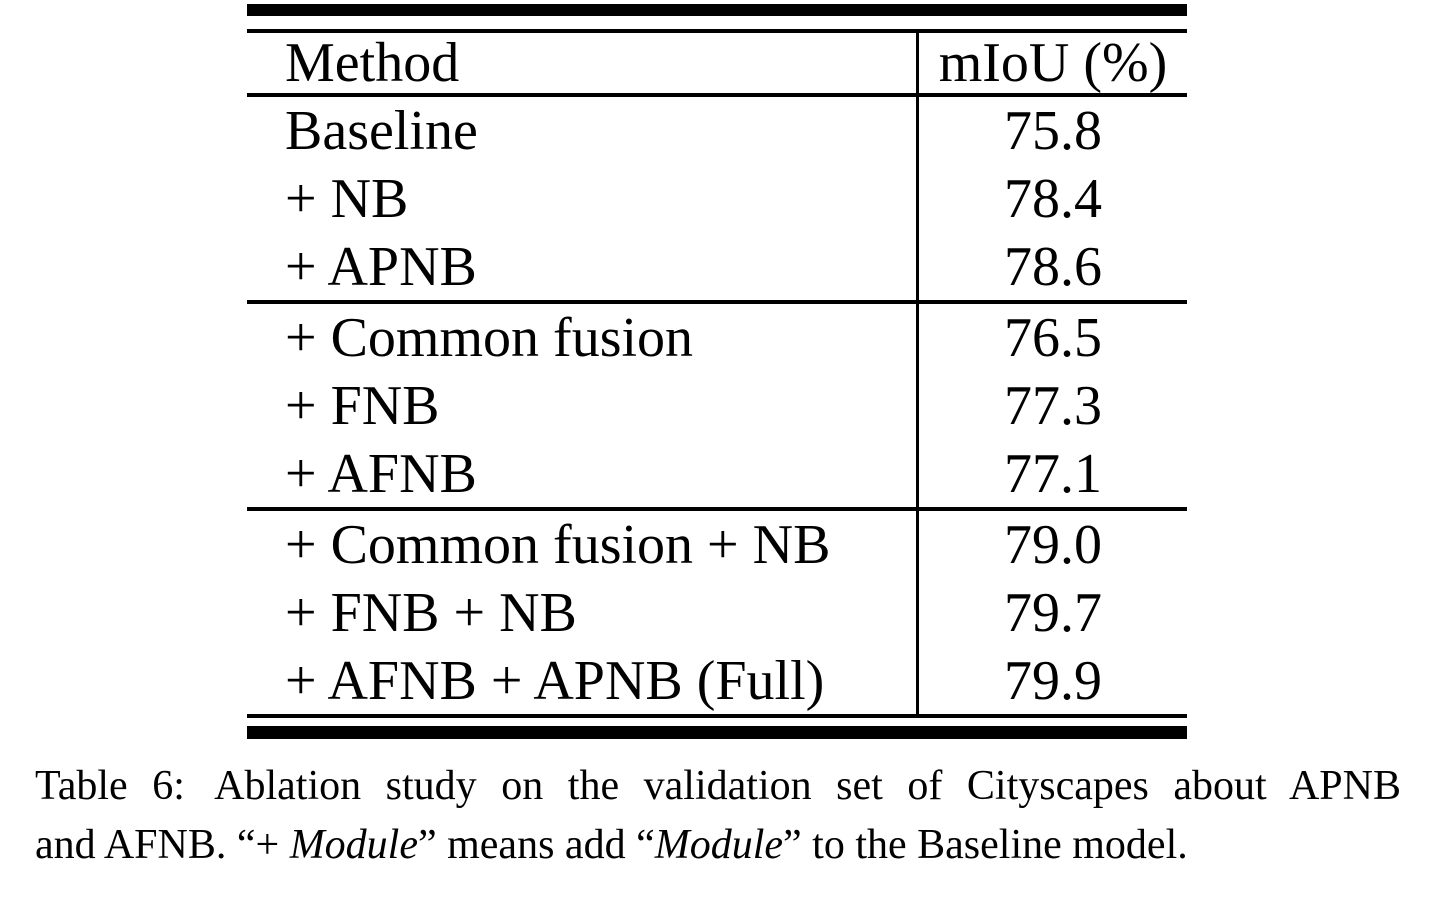 The height and width of the screenshot is (897, 1436). Describe the element at coordinates (583, 63) in the screenshot. I see `col-header-method: Method` at that location.